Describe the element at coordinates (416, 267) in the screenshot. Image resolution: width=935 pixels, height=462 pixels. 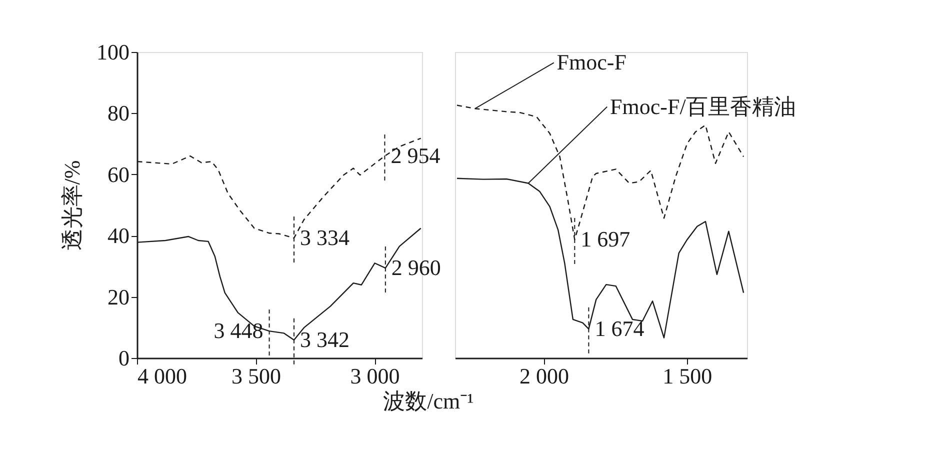
I see `annotation: 2 960` at that location.